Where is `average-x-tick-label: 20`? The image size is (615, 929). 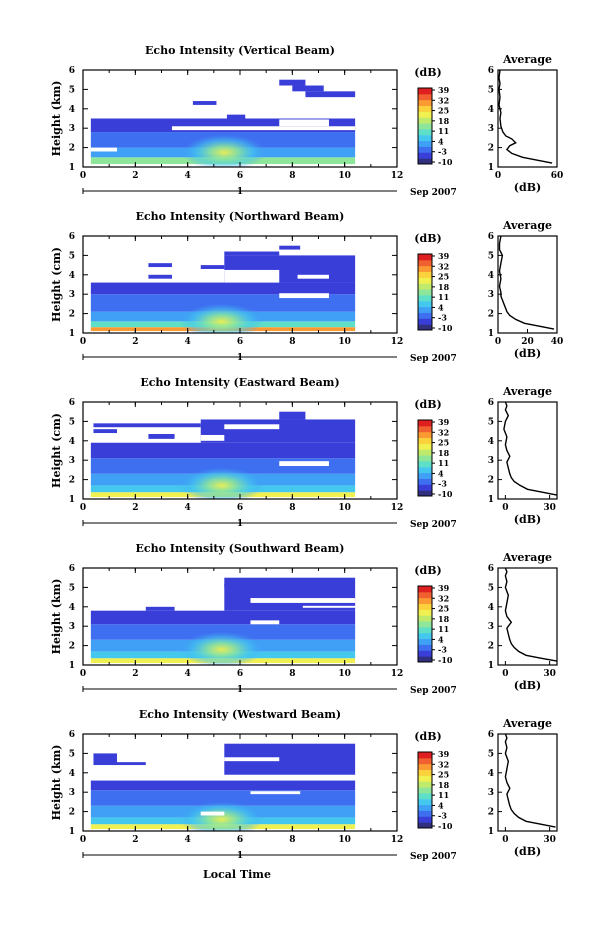
average-x-tick-label: 20 is located at coordinates (527, 342).